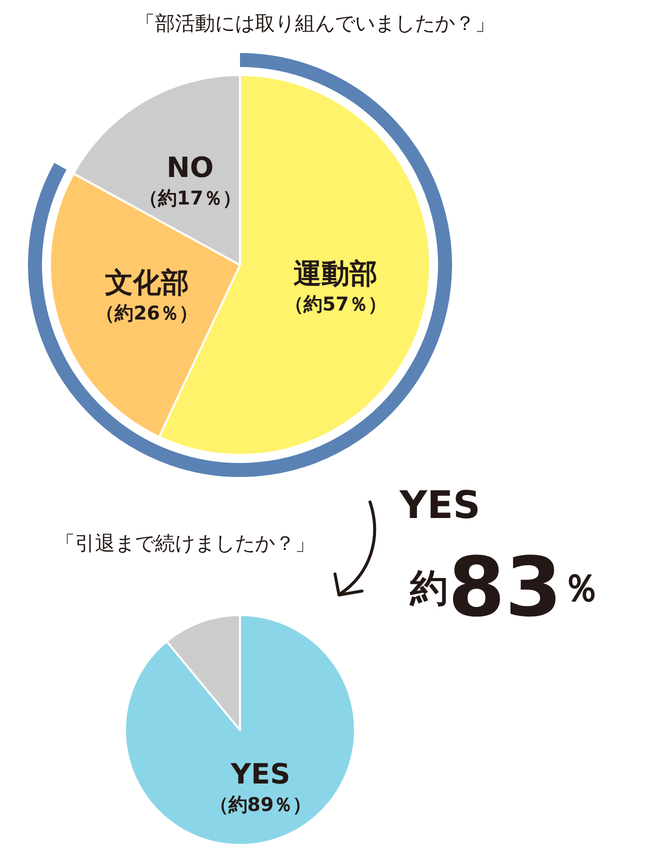 The height and width of the screenshot is (848, 645). I want to click on text: YES, so click(439, 505).